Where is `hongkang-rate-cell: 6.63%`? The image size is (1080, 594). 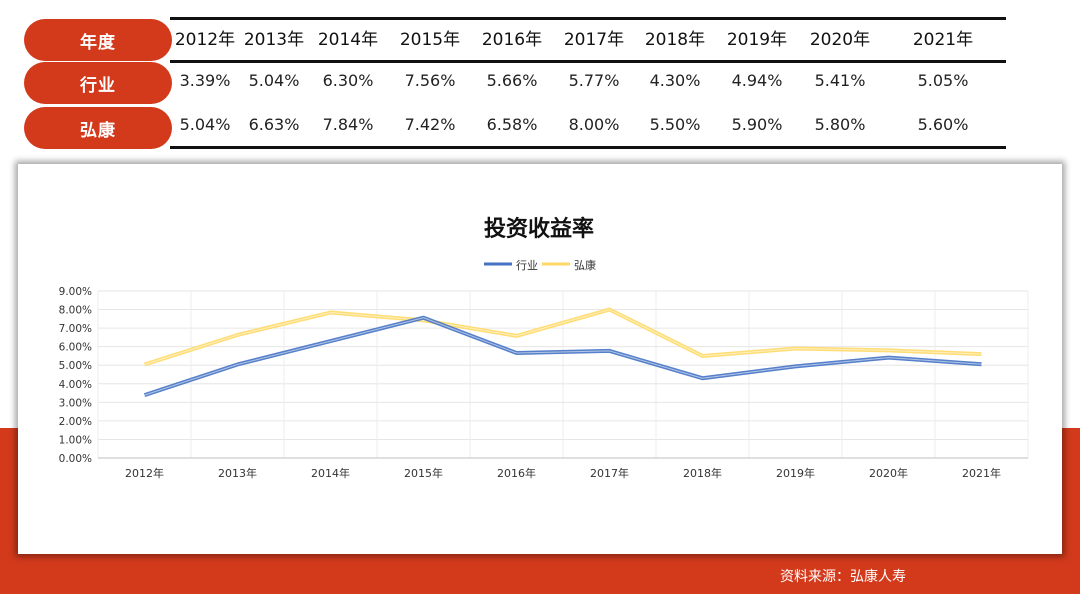
hongkang-rate-cell: 6.63% is located at coordinates (274, 124).